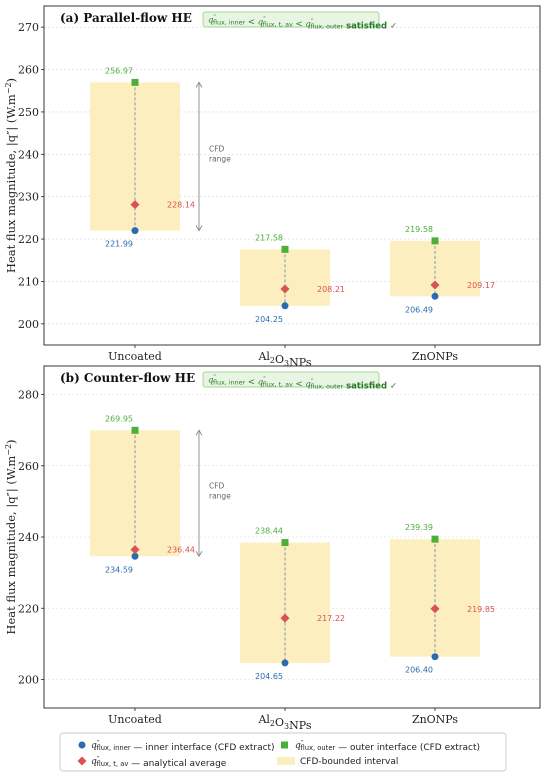 The width and height of the screenshot is (550, 779). What do you see at coordinates (481, 285) in the screenshot?
I see `average-value-label: 209.17` at bounding box center [481, 285].